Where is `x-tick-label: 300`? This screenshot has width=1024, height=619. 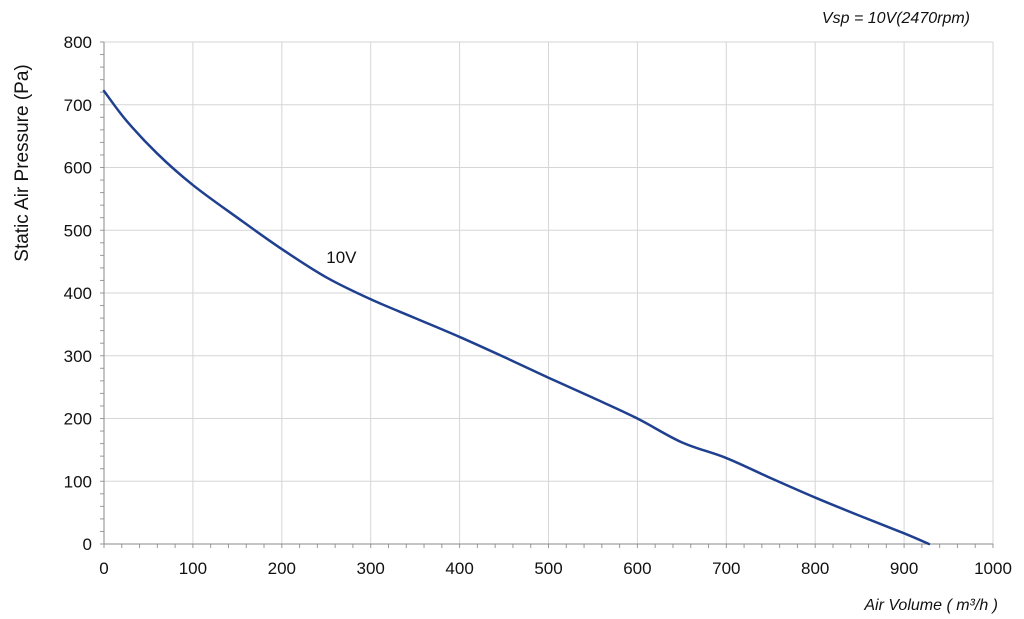 x-tick-label: 300 is located at coordinates (371, 568).